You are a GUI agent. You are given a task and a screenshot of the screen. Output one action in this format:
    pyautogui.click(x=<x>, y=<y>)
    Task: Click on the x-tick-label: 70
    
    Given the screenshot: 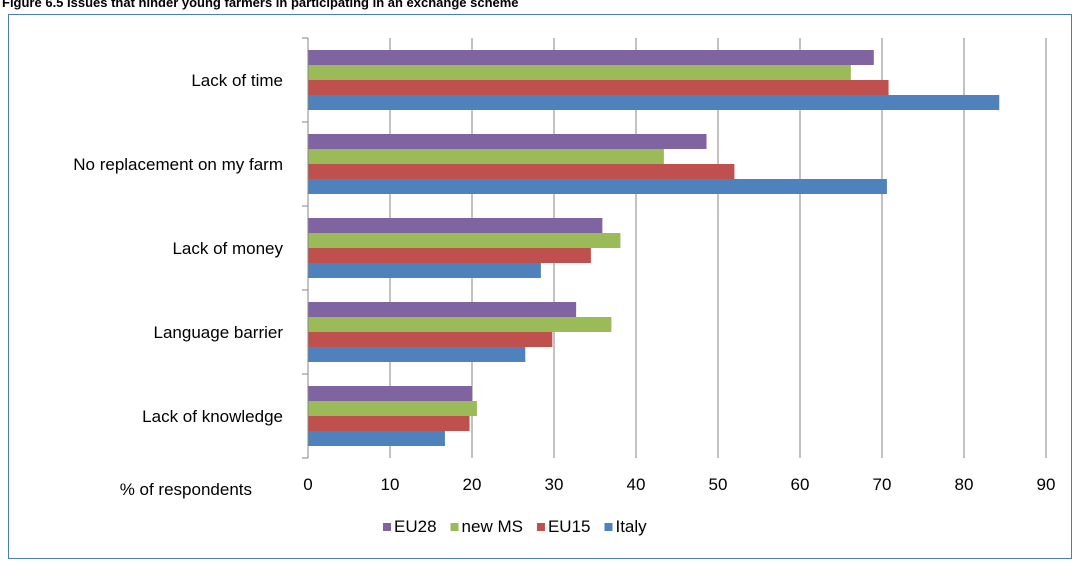 What is the action you would take?
    pyautogui.click(x=882, y=484)
    